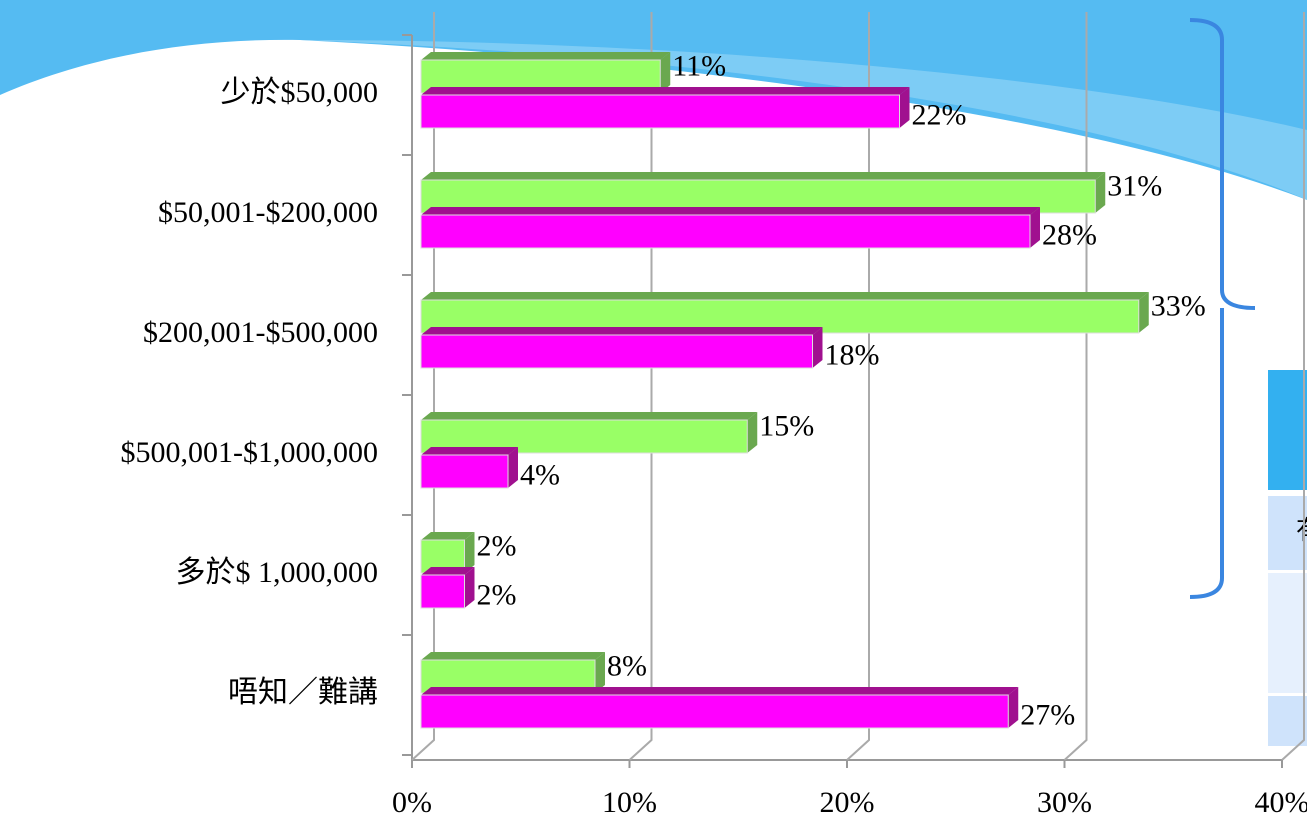  I want to click on value-label: 18%, so click(852, 354).